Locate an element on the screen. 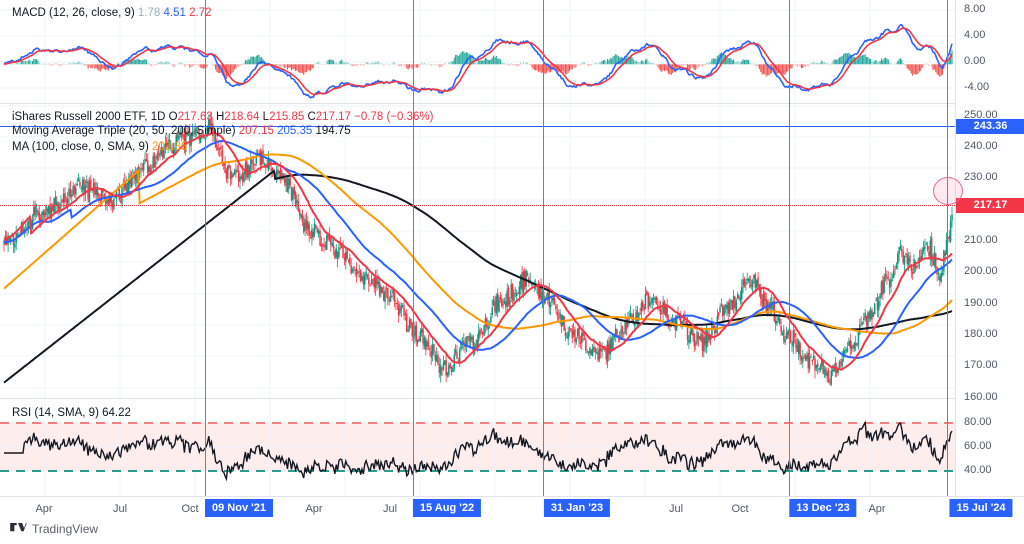 This screenshot has width=1024, height=544. price-axis-label: 200.00 is located at coordinates (981, 271).